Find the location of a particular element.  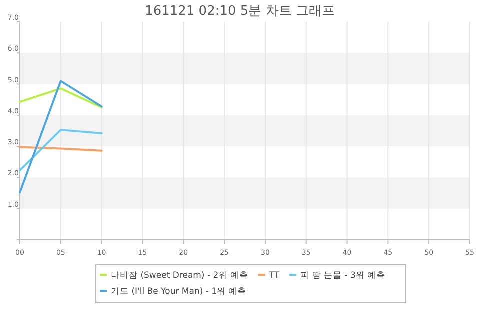

chart-title: 161121 02:10 5분 차트 그래프 is located at coordinates (240, 11).